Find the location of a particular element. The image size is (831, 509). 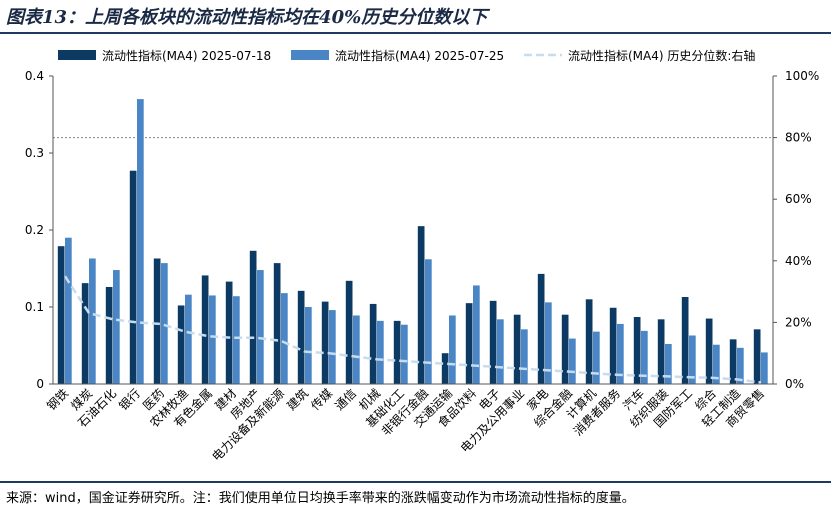

right-tick-label: 40% is located at coordinates (798, 261).